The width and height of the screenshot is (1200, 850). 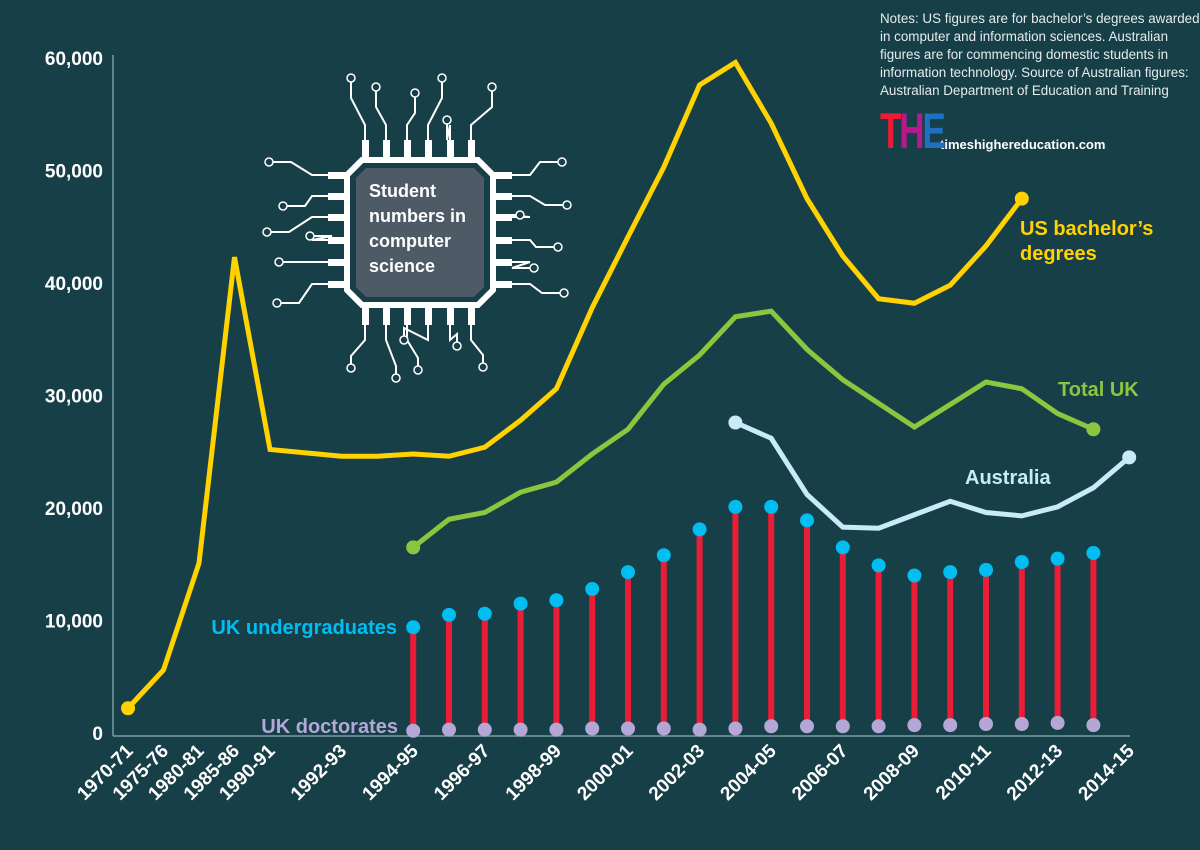 I want to click on y-tick-label: 0, so click(x=97, y=734).